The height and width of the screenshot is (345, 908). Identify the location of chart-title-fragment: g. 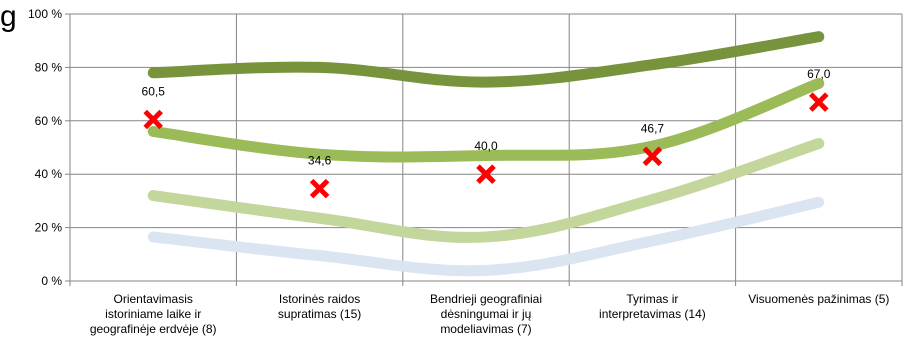
(8, 16).